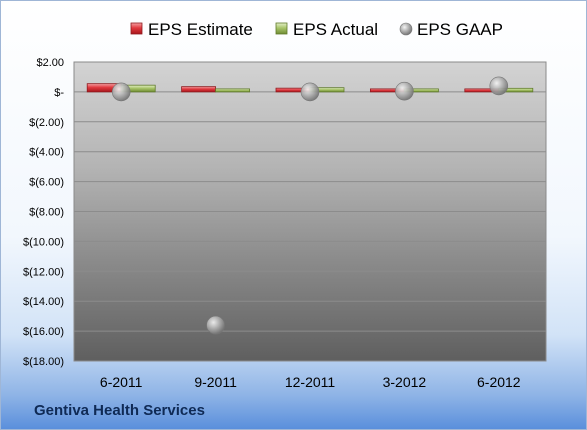 This screenshot has height=430, width=587. I want to click on y-tick-label: $(18.00), so click(43, 362).